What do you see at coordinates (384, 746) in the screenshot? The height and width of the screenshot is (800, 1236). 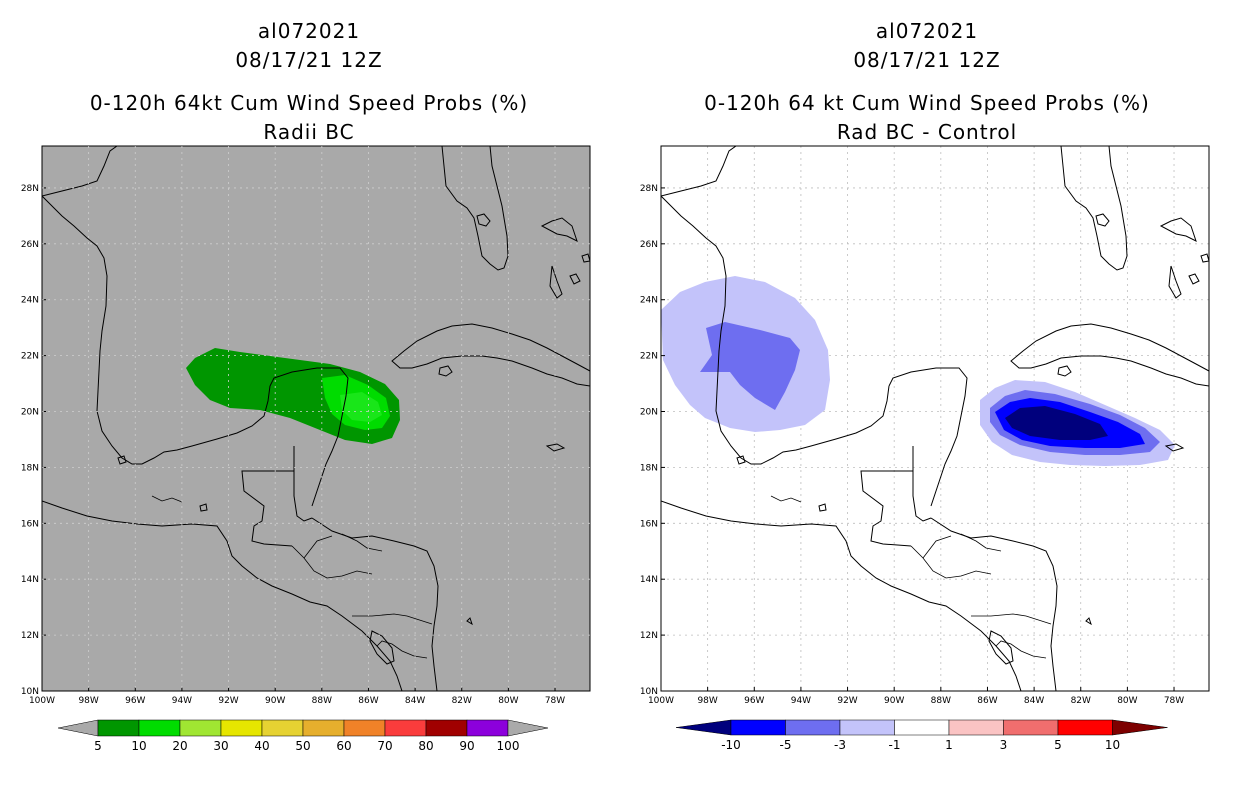 I see `colorbar-label: 70` at bounding box center [384, 746].